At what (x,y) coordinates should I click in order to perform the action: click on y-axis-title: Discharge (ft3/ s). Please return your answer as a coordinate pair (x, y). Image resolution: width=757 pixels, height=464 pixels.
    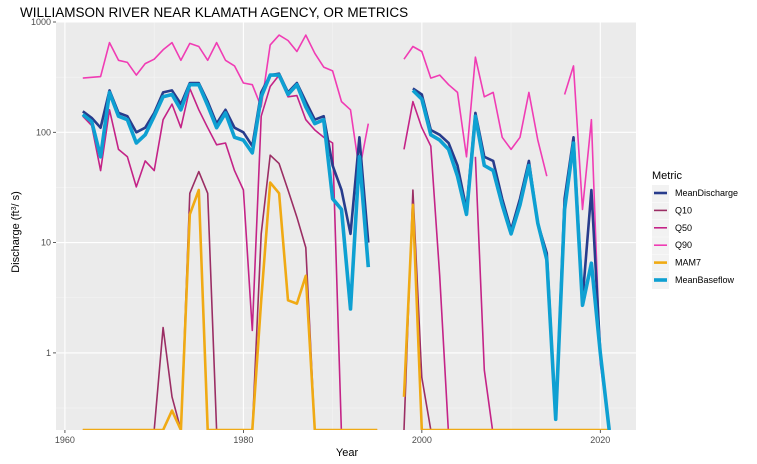
    Looking at the image, I should click on (16, 232).